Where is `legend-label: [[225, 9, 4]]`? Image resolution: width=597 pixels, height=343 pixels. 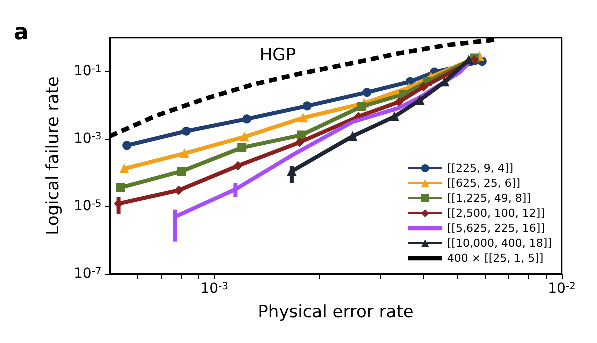
legend-label: [[225, 9, 4]] is located at coordinates (480, 168).